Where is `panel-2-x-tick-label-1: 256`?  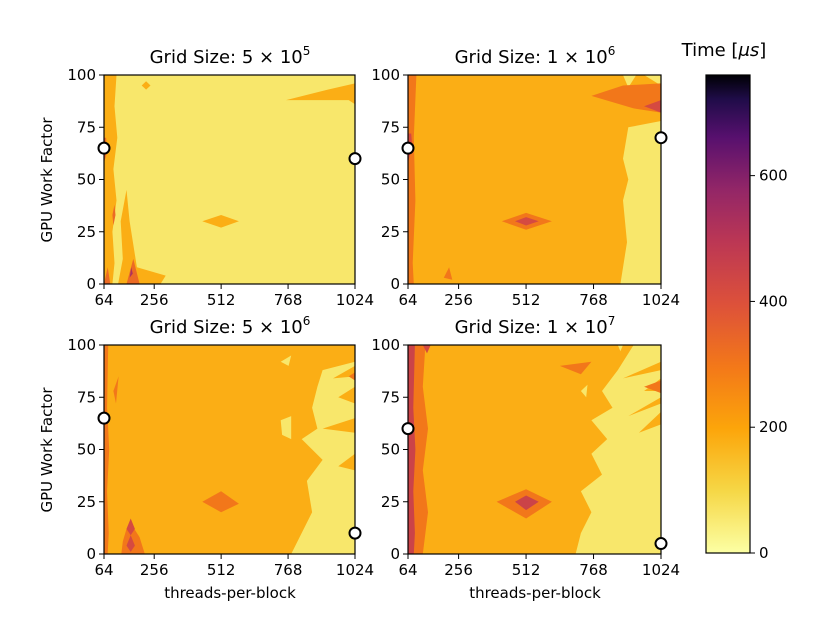 panel-2-x-tick-label-1: 256 is located at coordinates (154, 570).